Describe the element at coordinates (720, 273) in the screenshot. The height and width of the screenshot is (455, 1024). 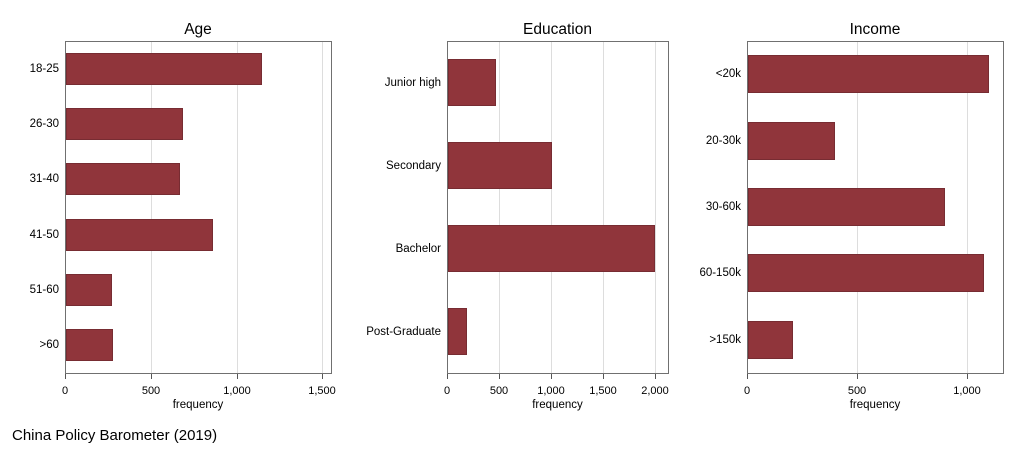
I see `category-label-income-3: 60-150k` at that location.